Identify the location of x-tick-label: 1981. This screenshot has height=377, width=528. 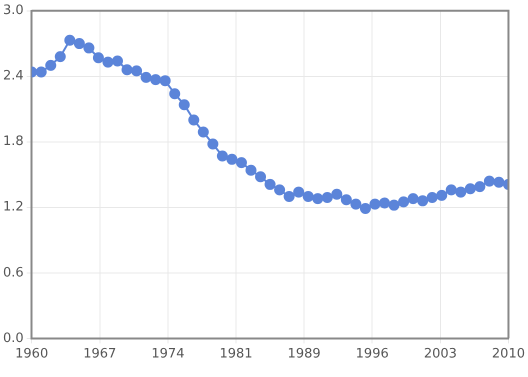
(236, 354).